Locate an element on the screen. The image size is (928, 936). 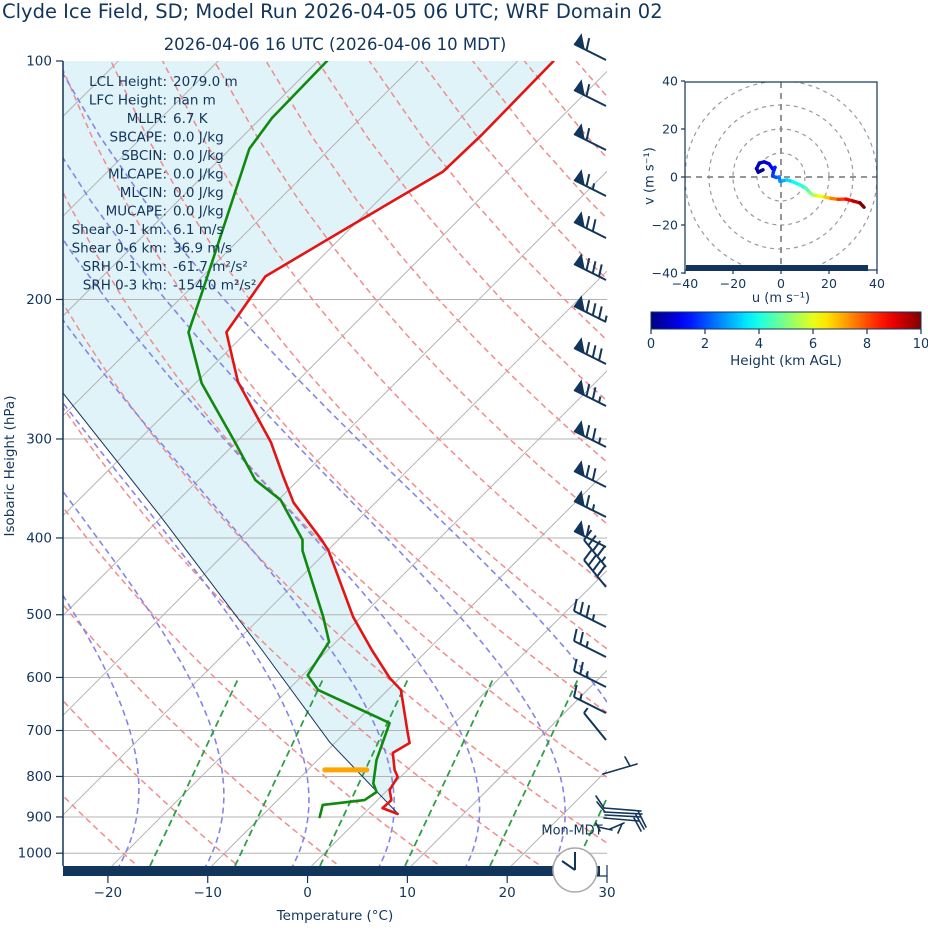
hodograph-u-axis-label: u (m s⁻¹) is located at coordinates (781, 298).